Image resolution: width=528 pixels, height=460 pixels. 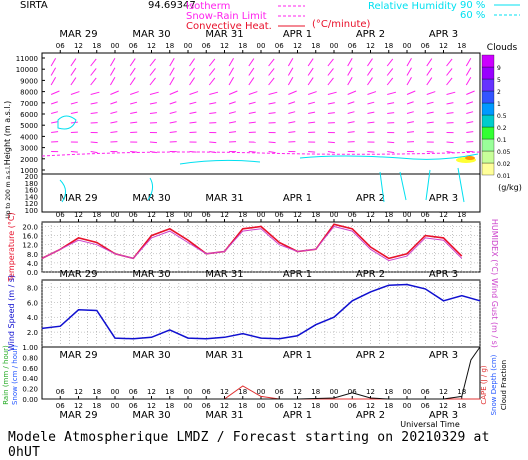 I want to click on snow-ylabel: Snow (cm / hour), so click(x=15, y=375).